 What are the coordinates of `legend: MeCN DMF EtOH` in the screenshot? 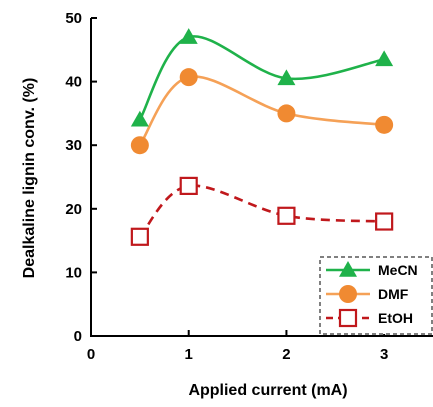 It's located at (376, 295).